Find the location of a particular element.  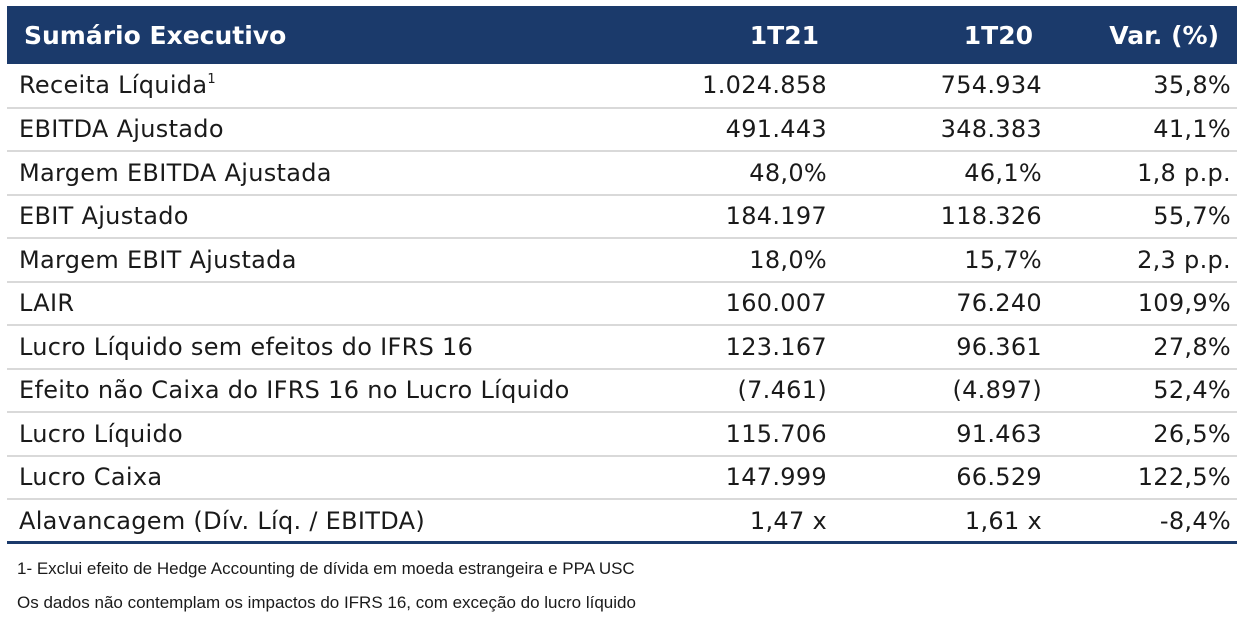

table-row: Margem EBIT Ajustada 18,0% 15,7% 2,3 p.p. is located at coordinates (622, 260).